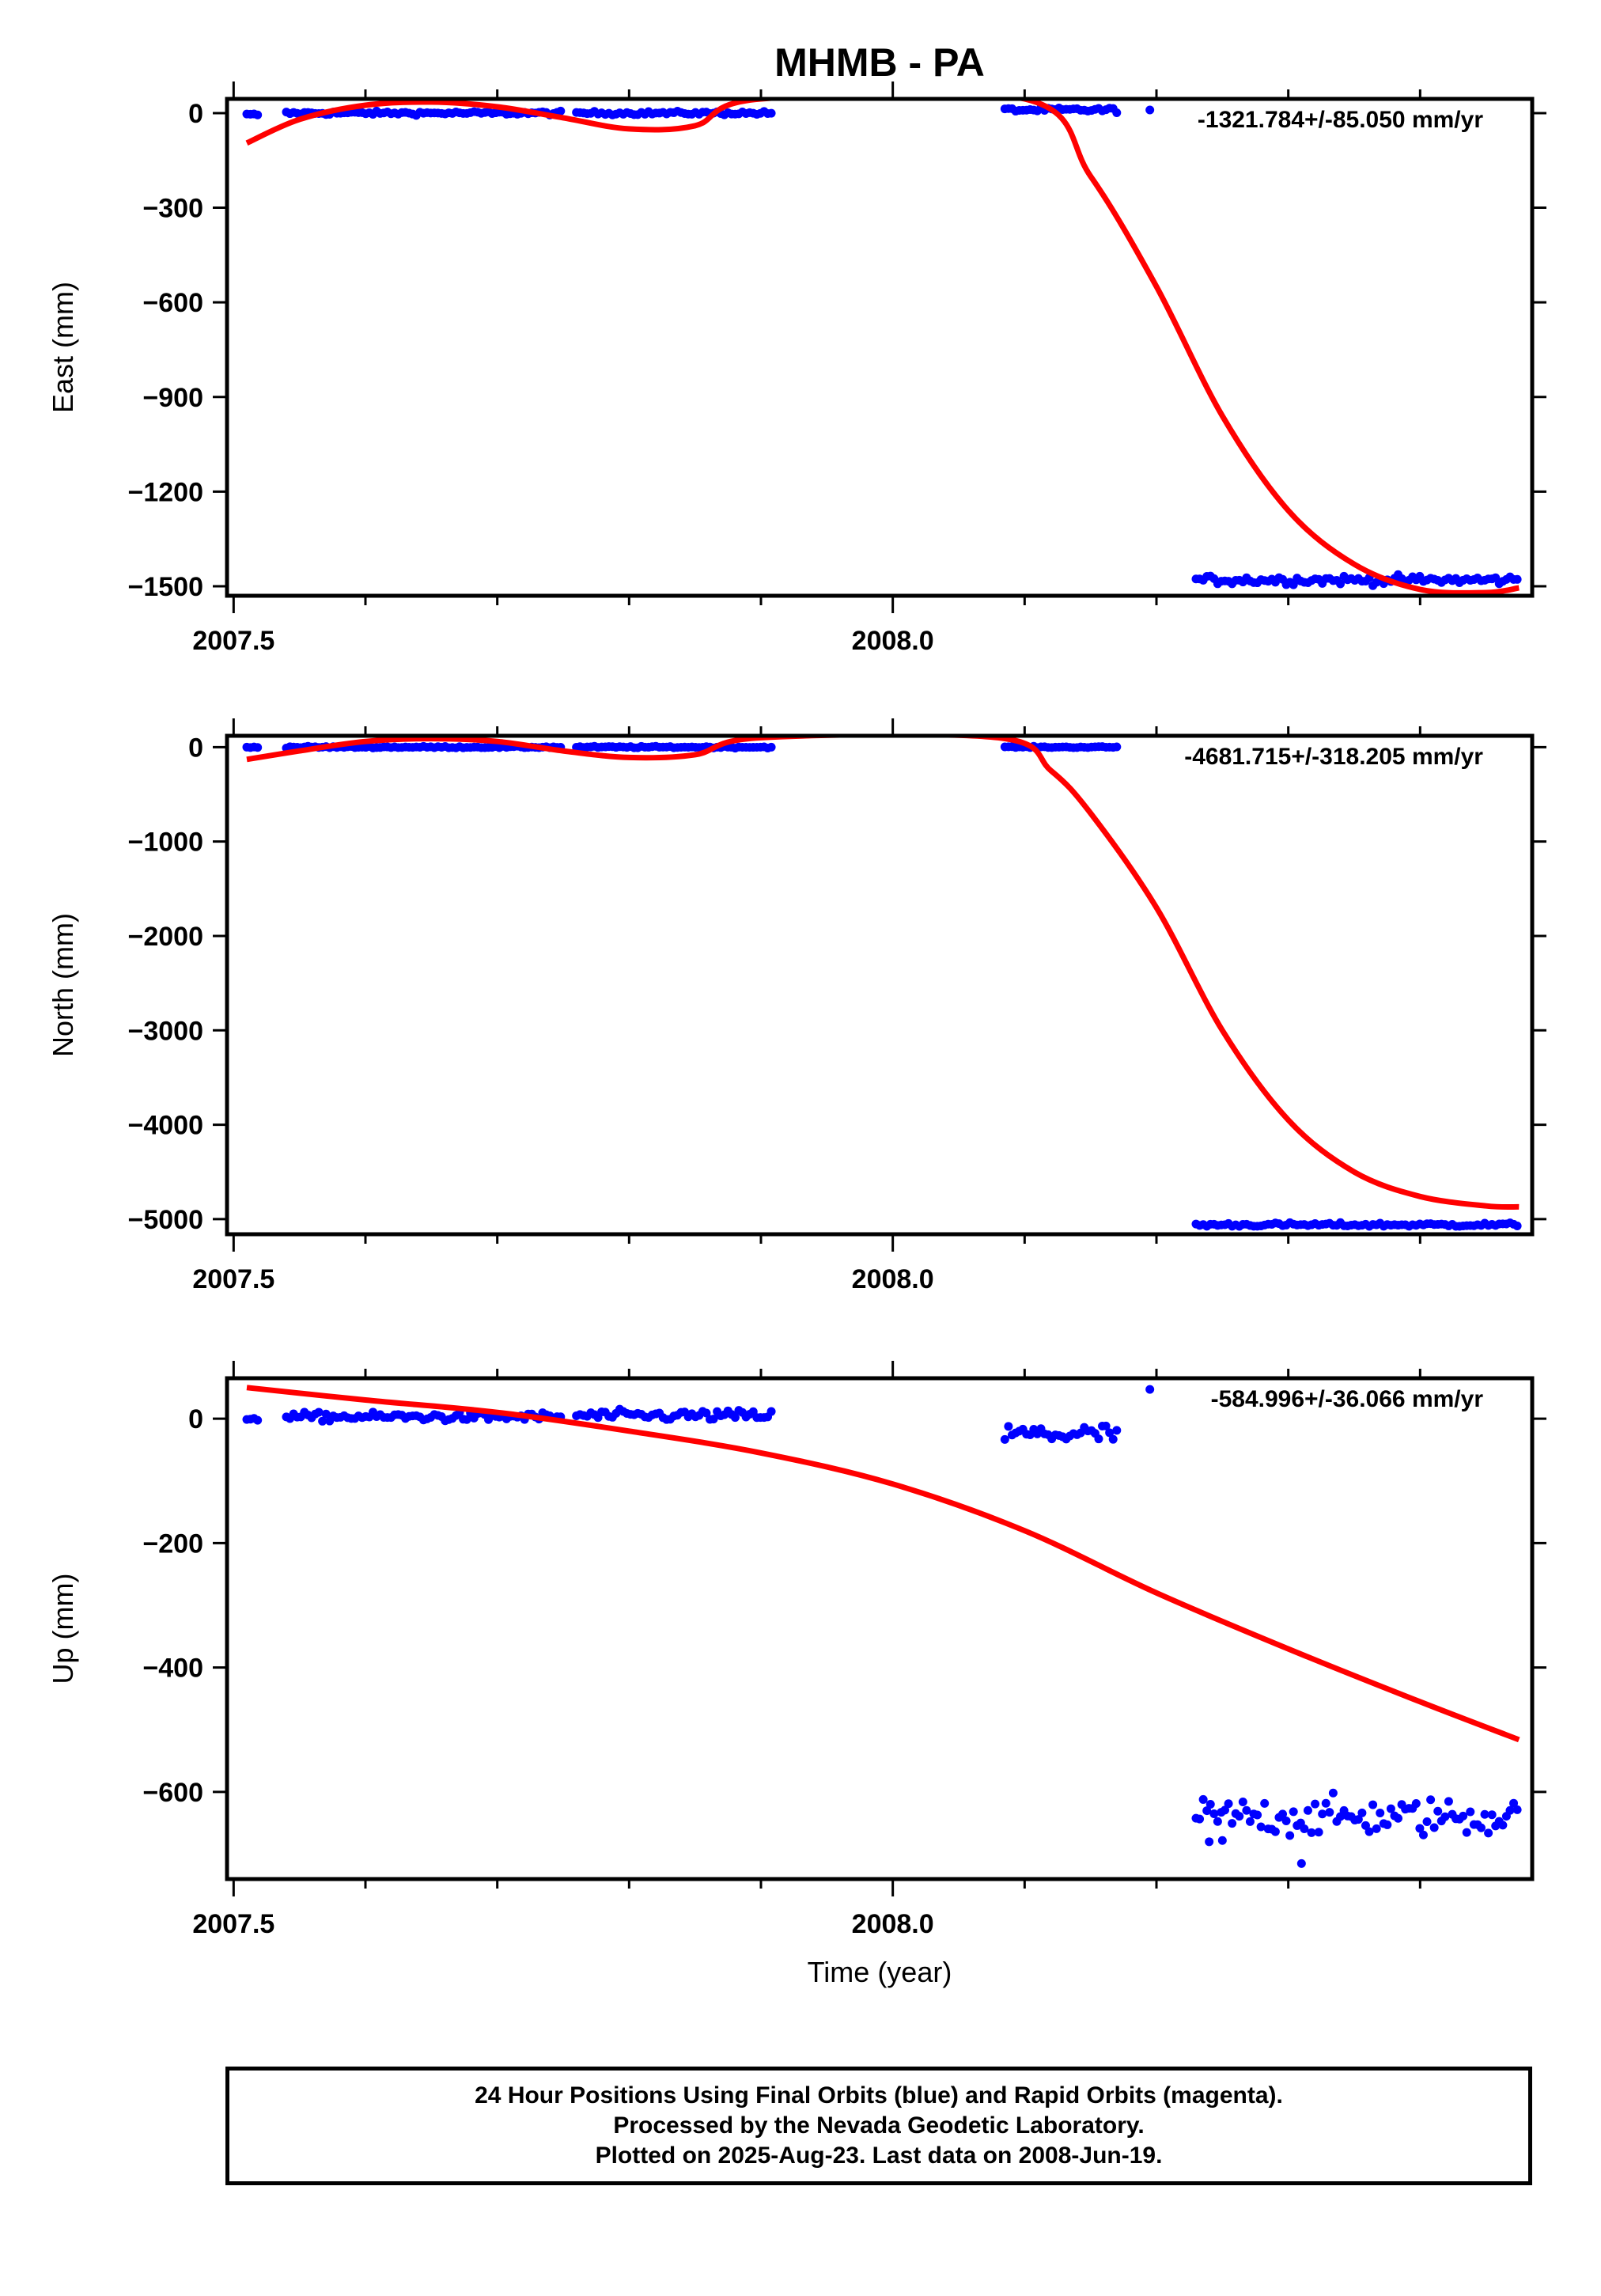 Image resolution: width=1601 pixels, height=2296 pixels. Describe the element at coordinates (196, 748) in the screenshot. I see `north-ytick-label: 0` at that location.